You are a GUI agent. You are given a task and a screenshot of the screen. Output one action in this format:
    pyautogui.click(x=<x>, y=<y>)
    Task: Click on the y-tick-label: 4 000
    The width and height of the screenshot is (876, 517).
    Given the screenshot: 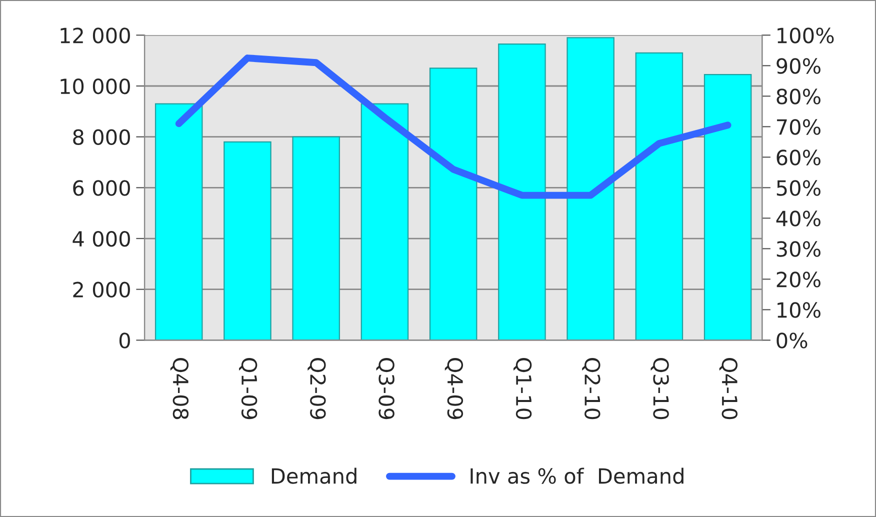 What is the action you would take?
    pyautogui.click(x=101, y=238)
    